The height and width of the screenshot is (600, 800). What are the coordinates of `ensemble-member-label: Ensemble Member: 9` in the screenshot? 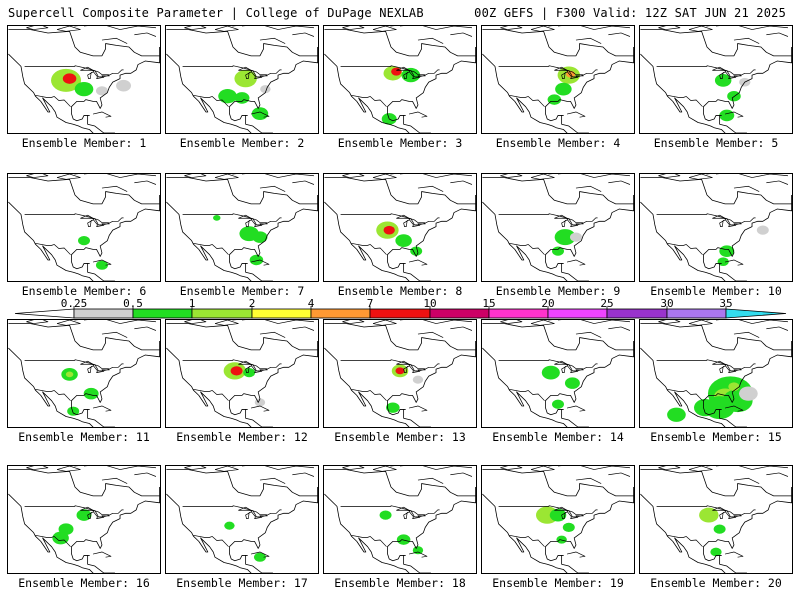 It's located at (558, 291).